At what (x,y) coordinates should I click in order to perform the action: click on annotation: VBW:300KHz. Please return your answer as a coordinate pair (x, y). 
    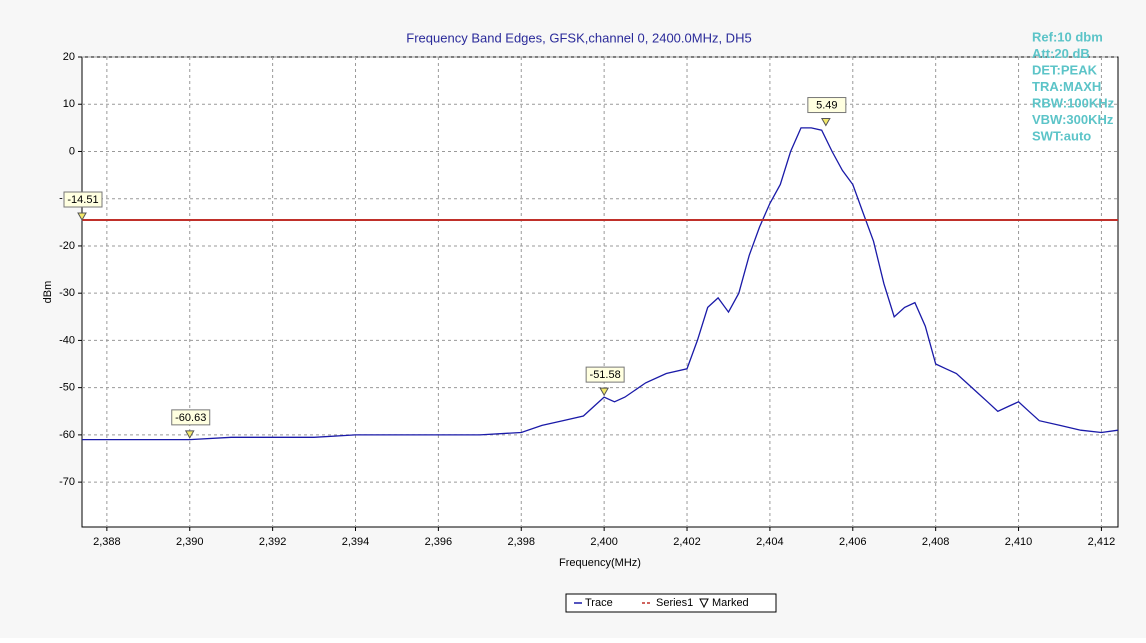
    Looking at the image, I should click on (1073, 119).